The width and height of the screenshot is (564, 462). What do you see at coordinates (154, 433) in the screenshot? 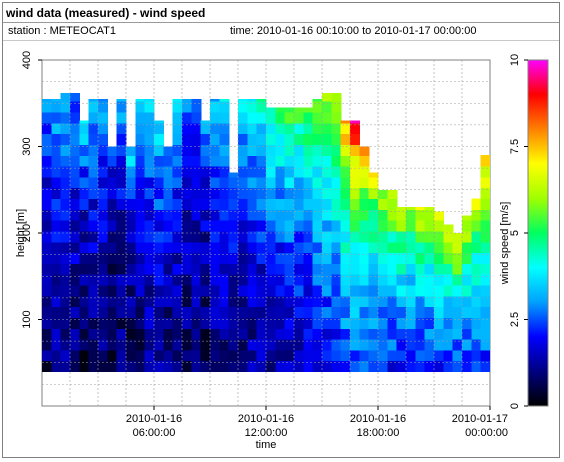
I see `x-tick-label-time: 06:00:00` at bounding box center [154, 433].